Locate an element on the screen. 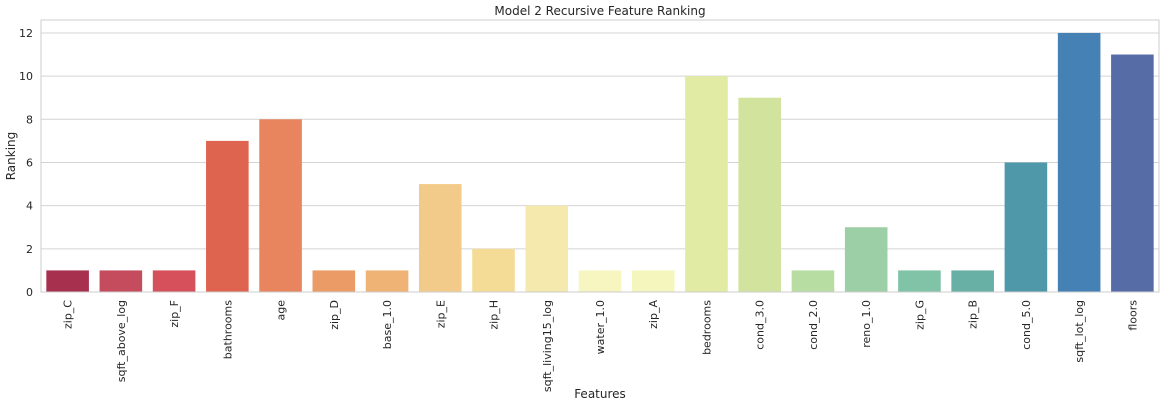 The width and height of the screenshot is (1166, 405). bar-cond_3.0 is located at coordinates (760, 194).